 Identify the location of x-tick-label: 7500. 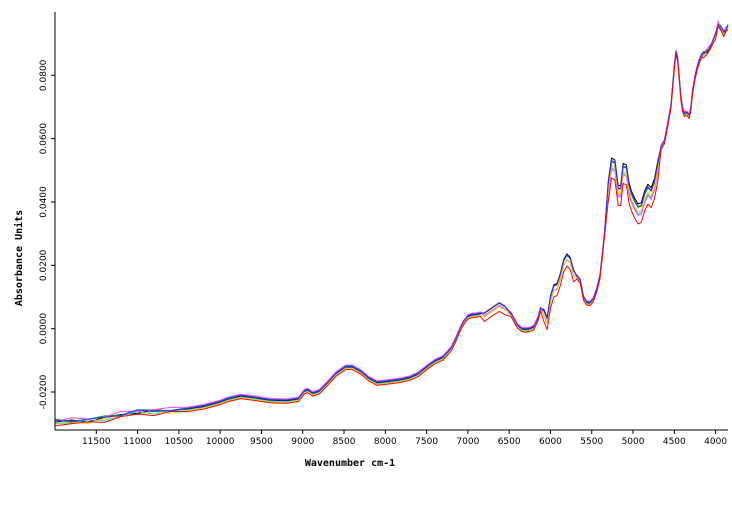
(426, 442).